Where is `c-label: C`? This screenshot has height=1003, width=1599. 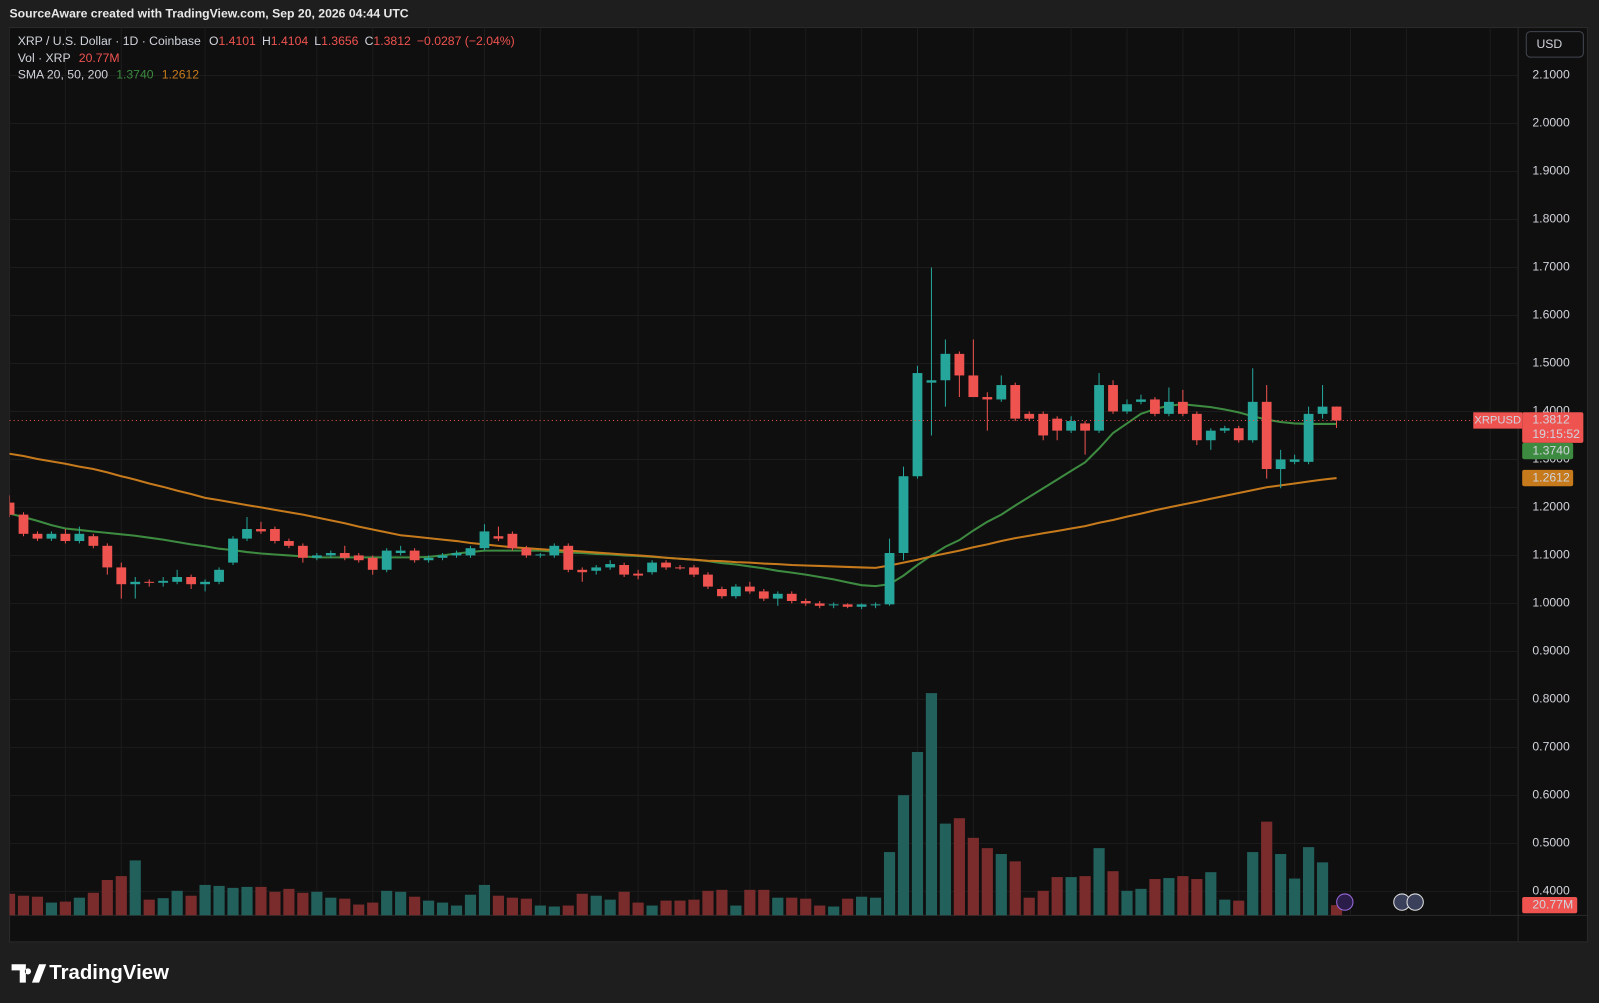
c-label: C is located at coordinates (369, 41).